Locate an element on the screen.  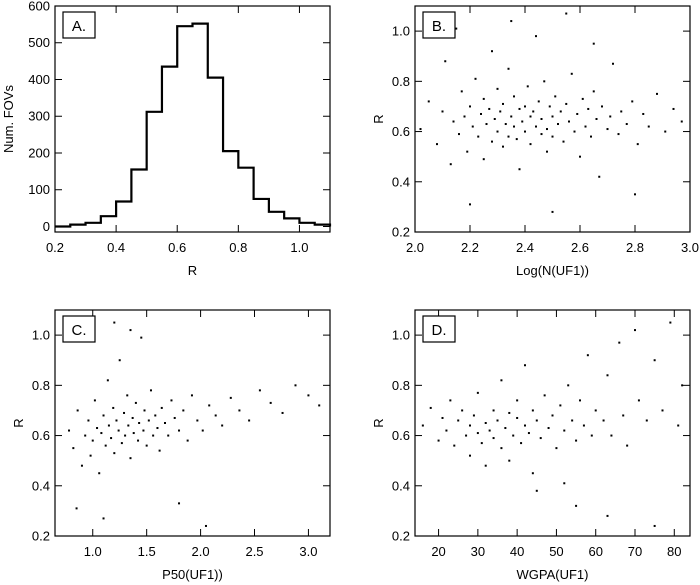
y-tick-label: 1.0 is located at coordinates (41, 335).